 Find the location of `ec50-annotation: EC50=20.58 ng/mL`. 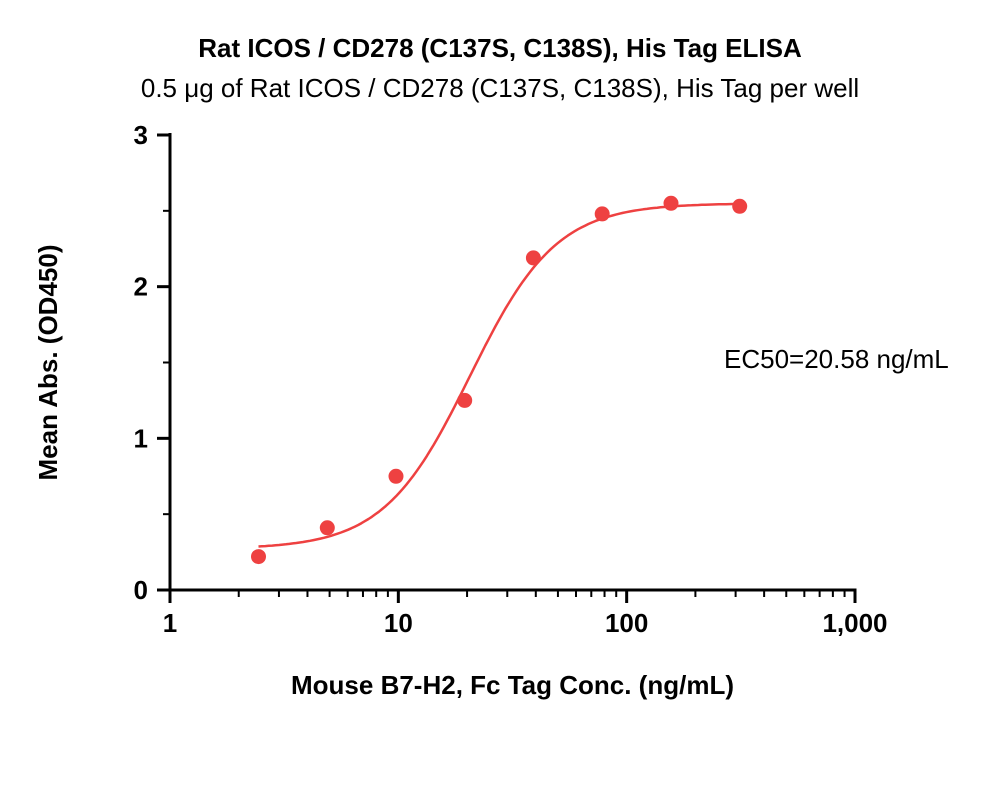

ec50-annotation: EC50=20.58 ng/mL is located at coordinates (836, 359).